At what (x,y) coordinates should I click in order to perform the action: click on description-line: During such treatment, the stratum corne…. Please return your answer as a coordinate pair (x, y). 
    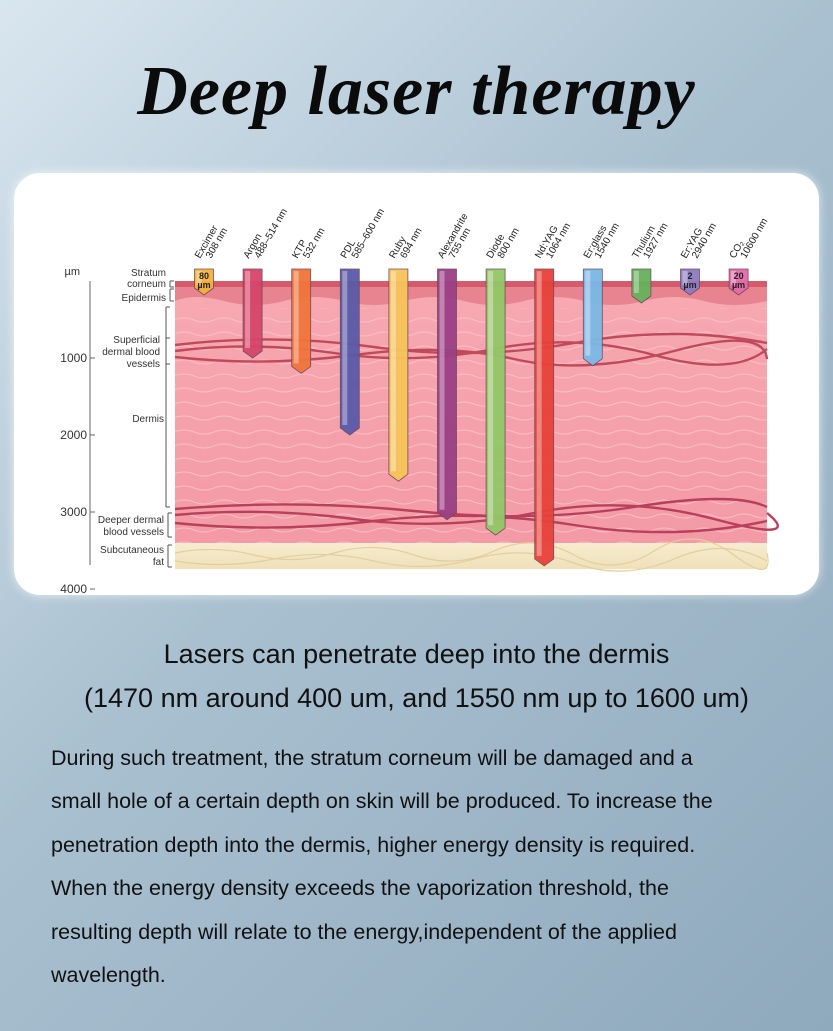
    Looking at the image, I should click on (372, 758).